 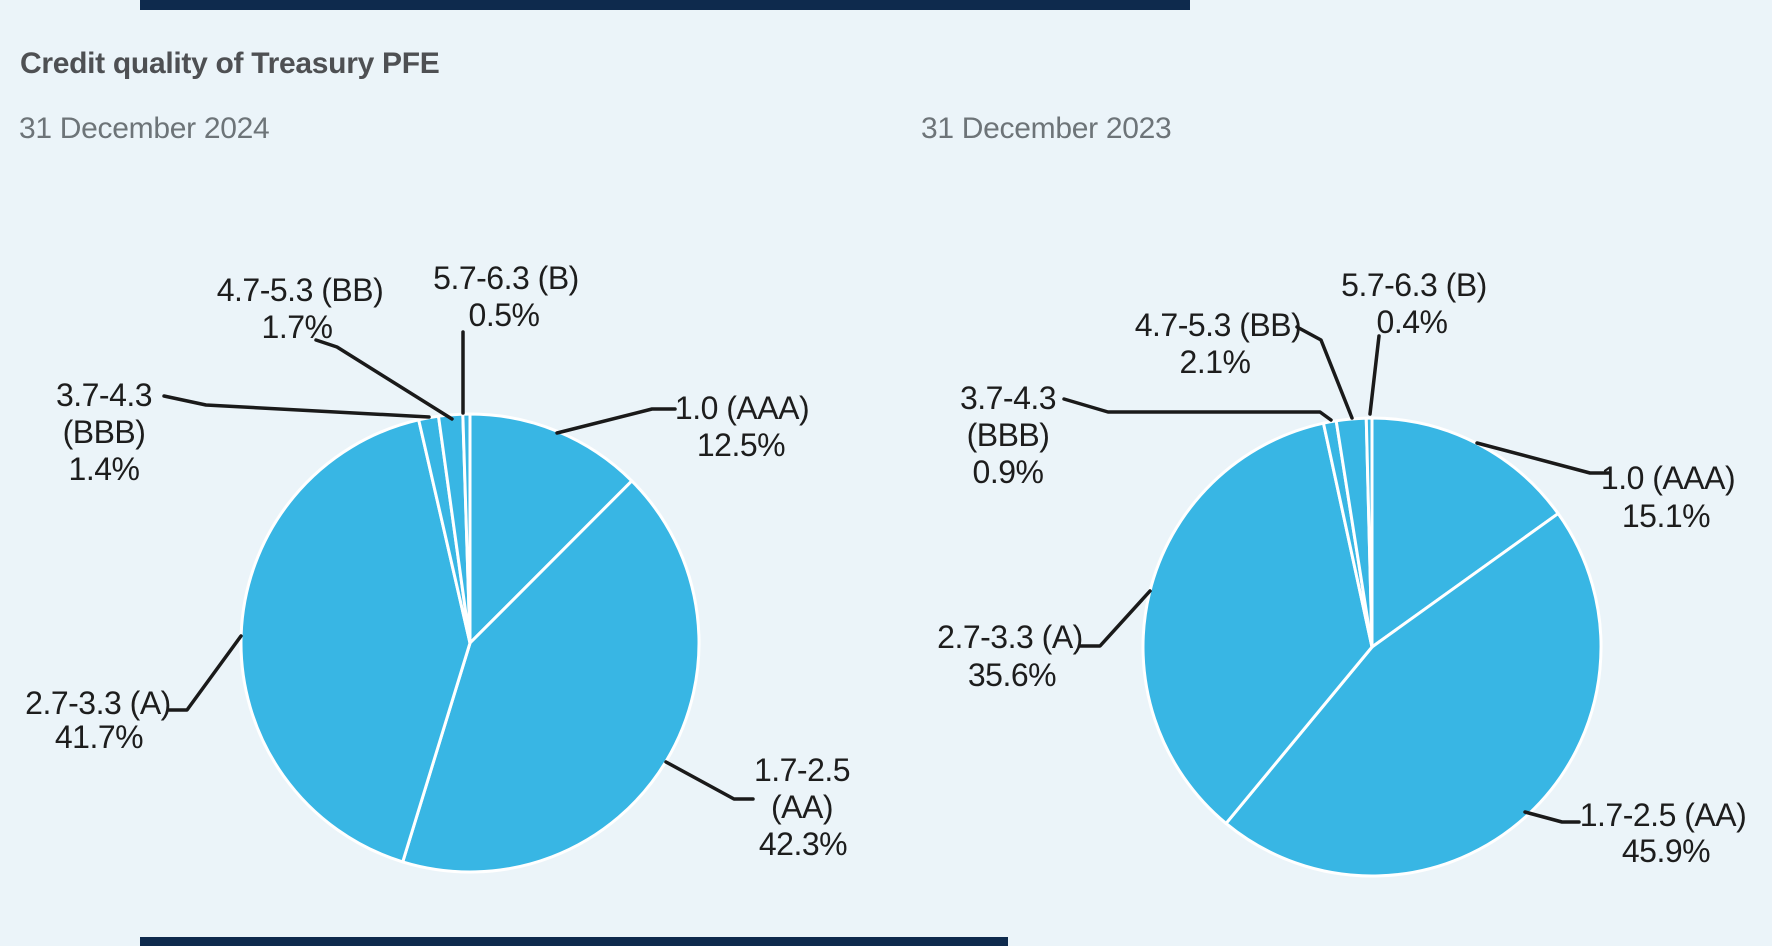 I want to click on callout-line-2024-4.7-5.3 (BB), so click(x=384, y=379).